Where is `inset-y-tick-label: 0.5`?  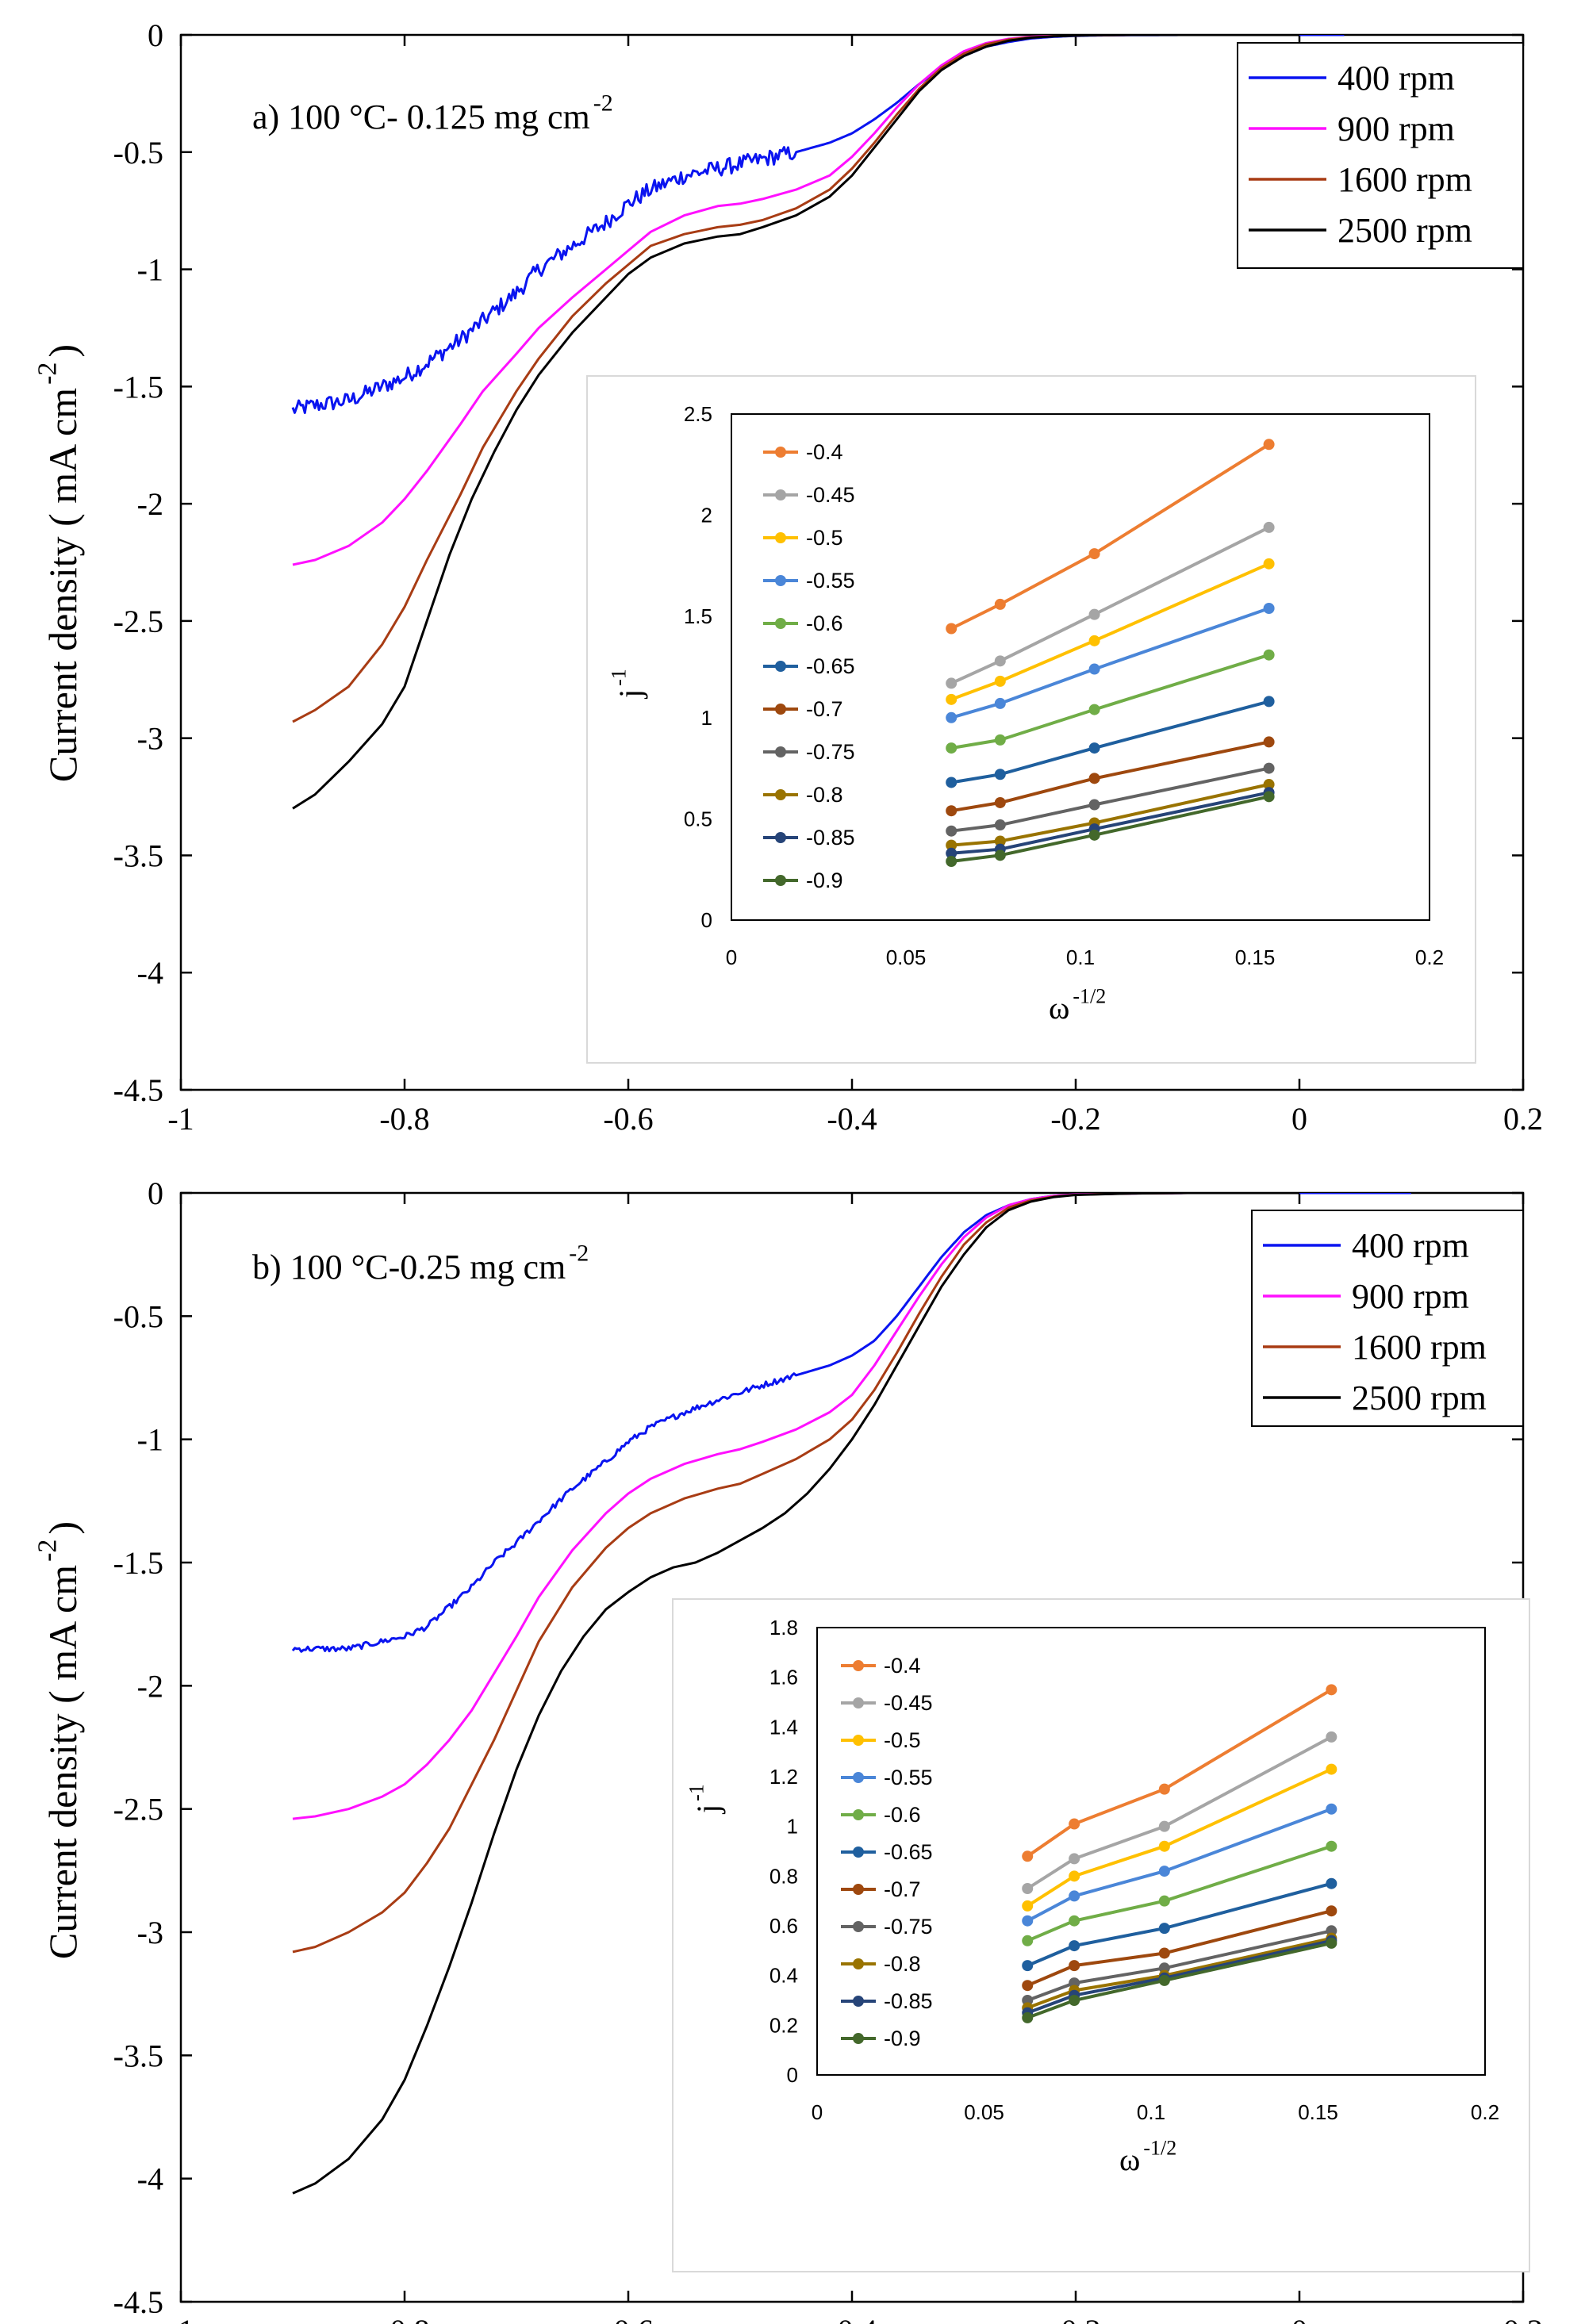 inset-y-tick-label: 0.5 is located at coordinates (698, 818).